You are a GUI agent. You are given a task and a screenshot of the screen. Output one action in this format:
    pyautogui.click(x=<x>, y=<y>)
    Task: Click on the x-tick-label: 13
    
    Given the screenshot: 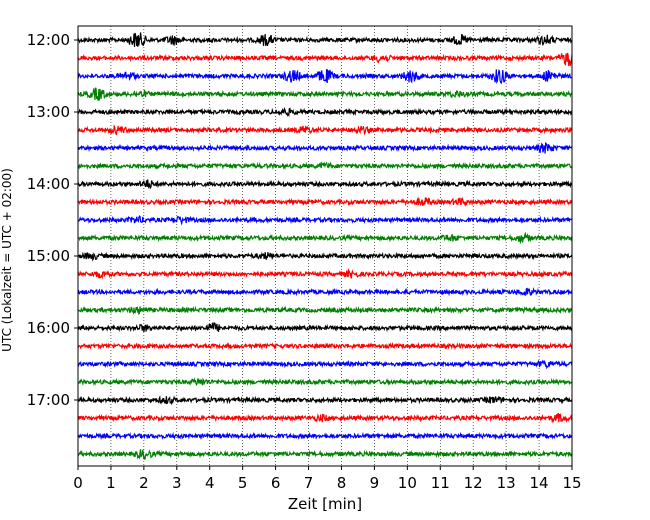 What is the action you would take?
    pyautogui.click(x=506, y=483)
    